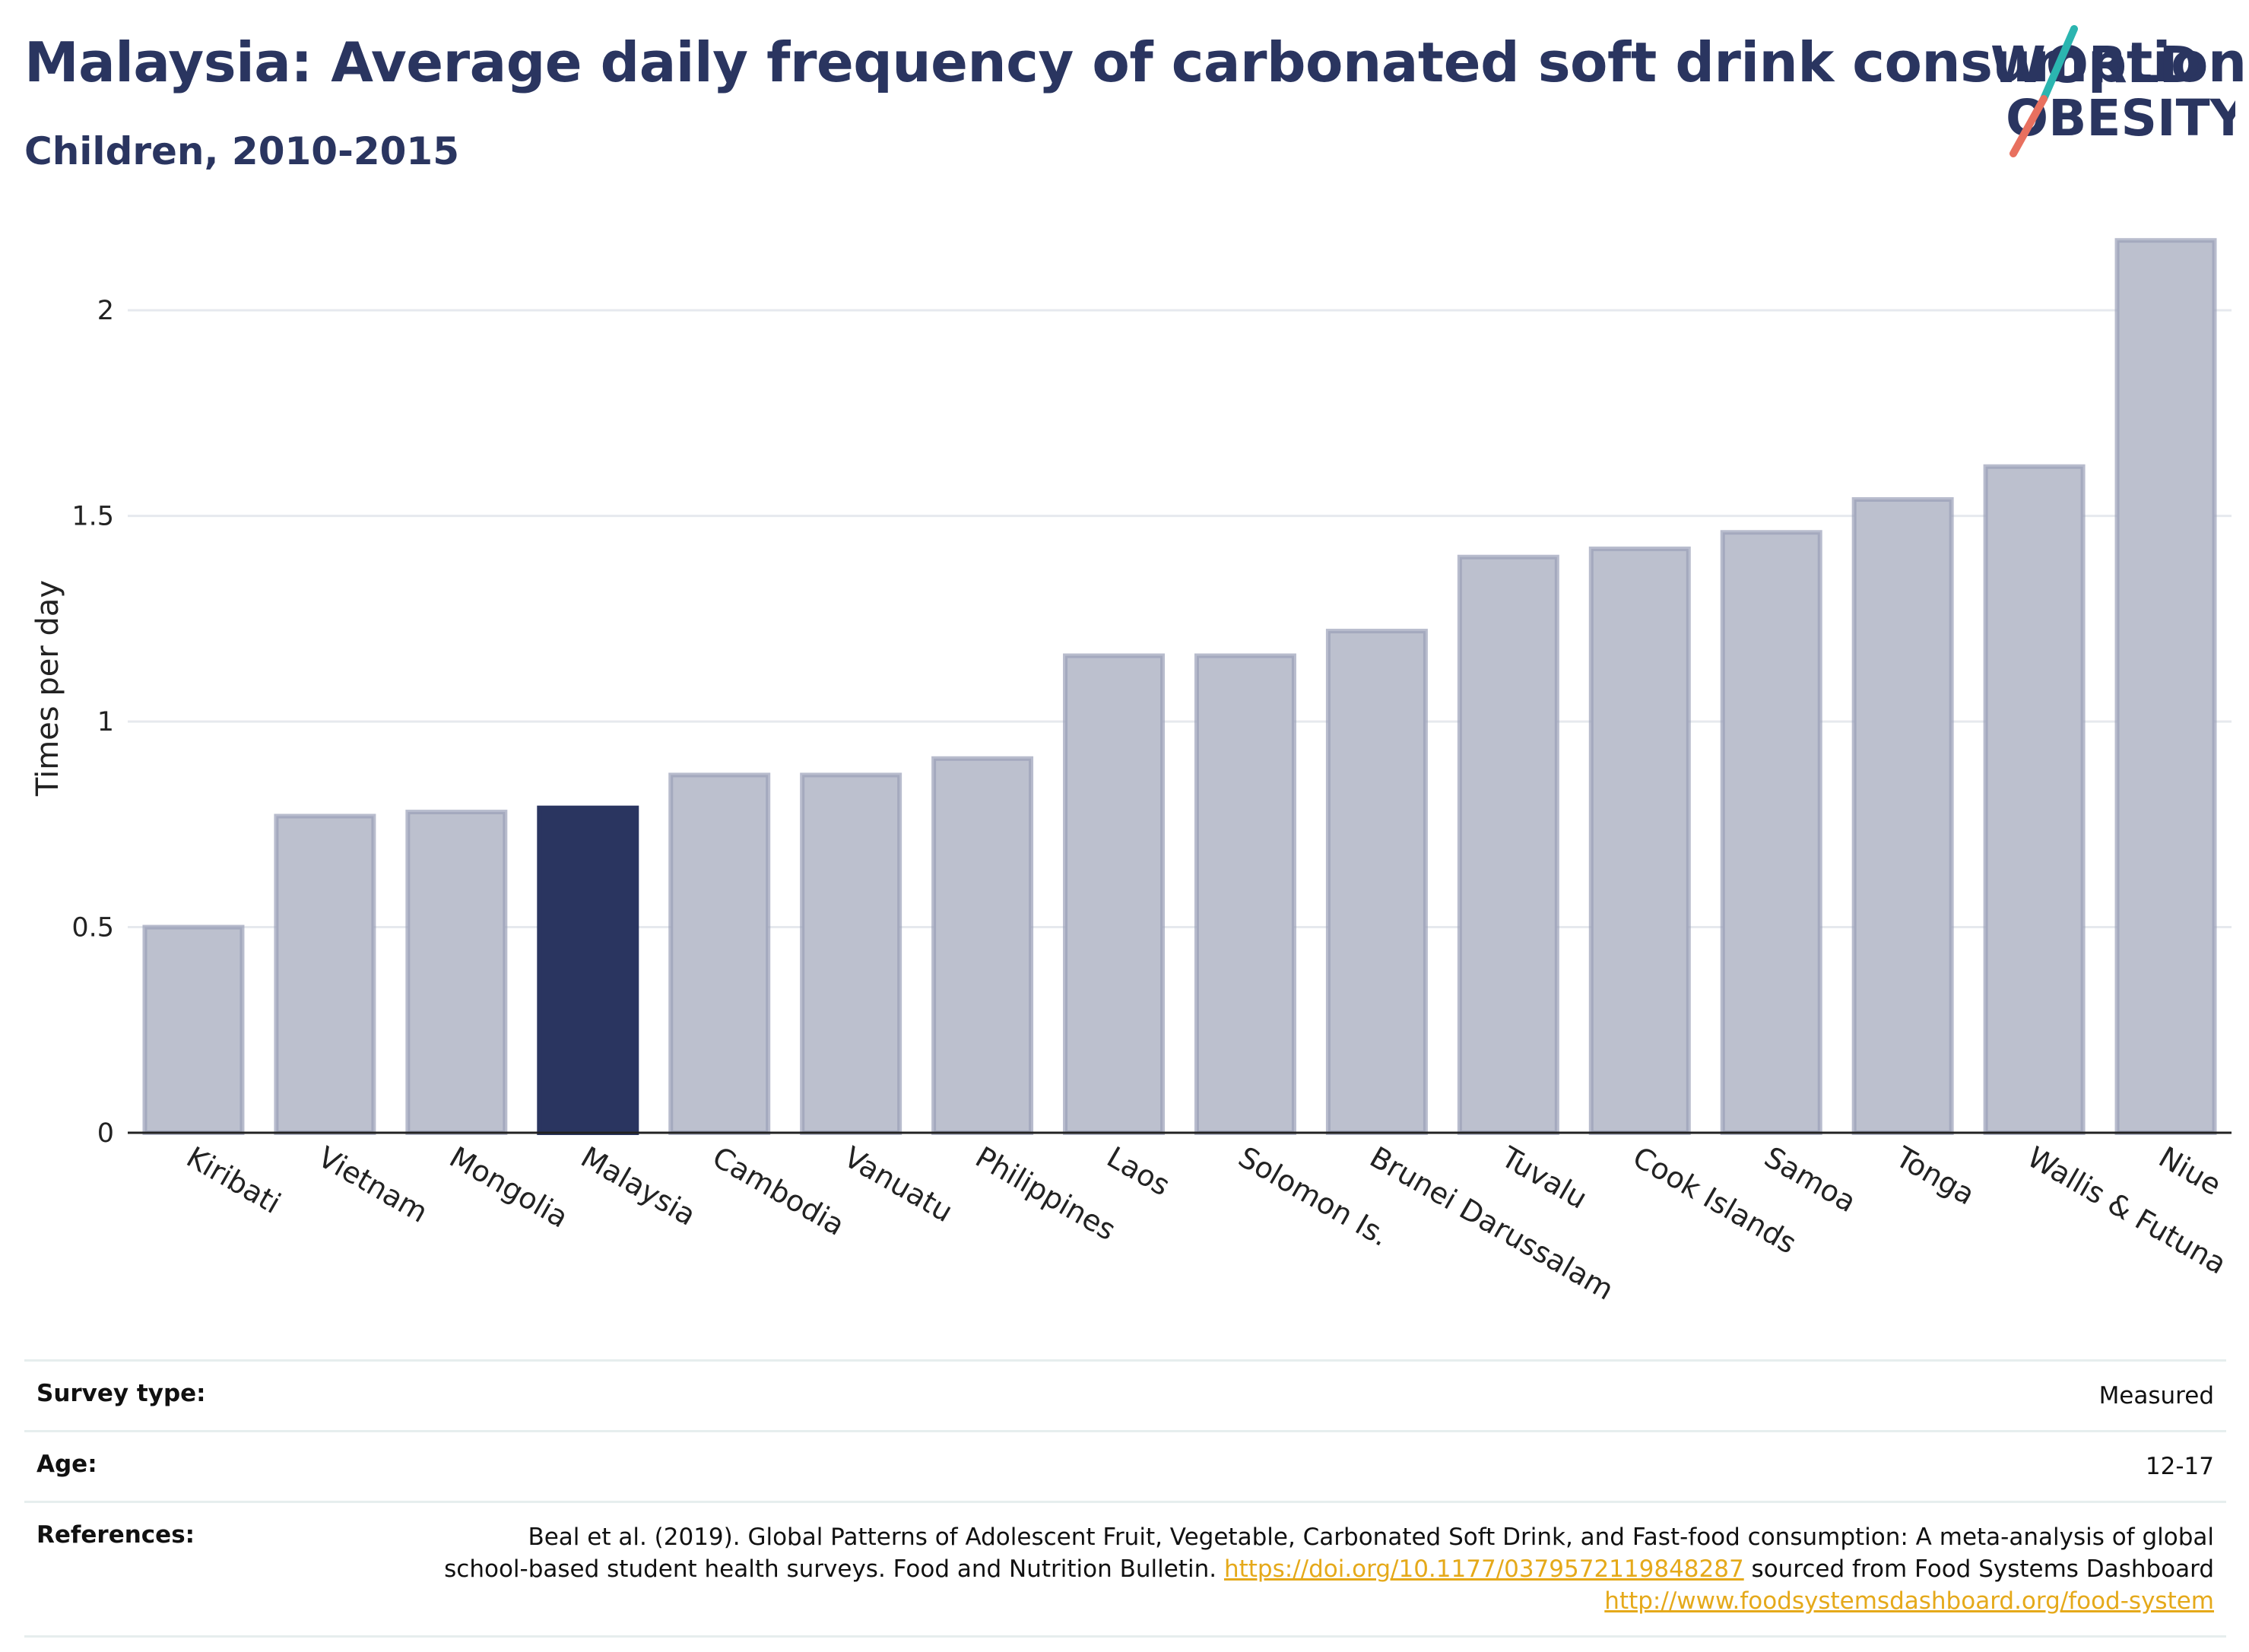  What do you see at coordinates (92, 928) in the screenshot?
I see `y-tick-label: 0.5` at bounding box center [92, 928].